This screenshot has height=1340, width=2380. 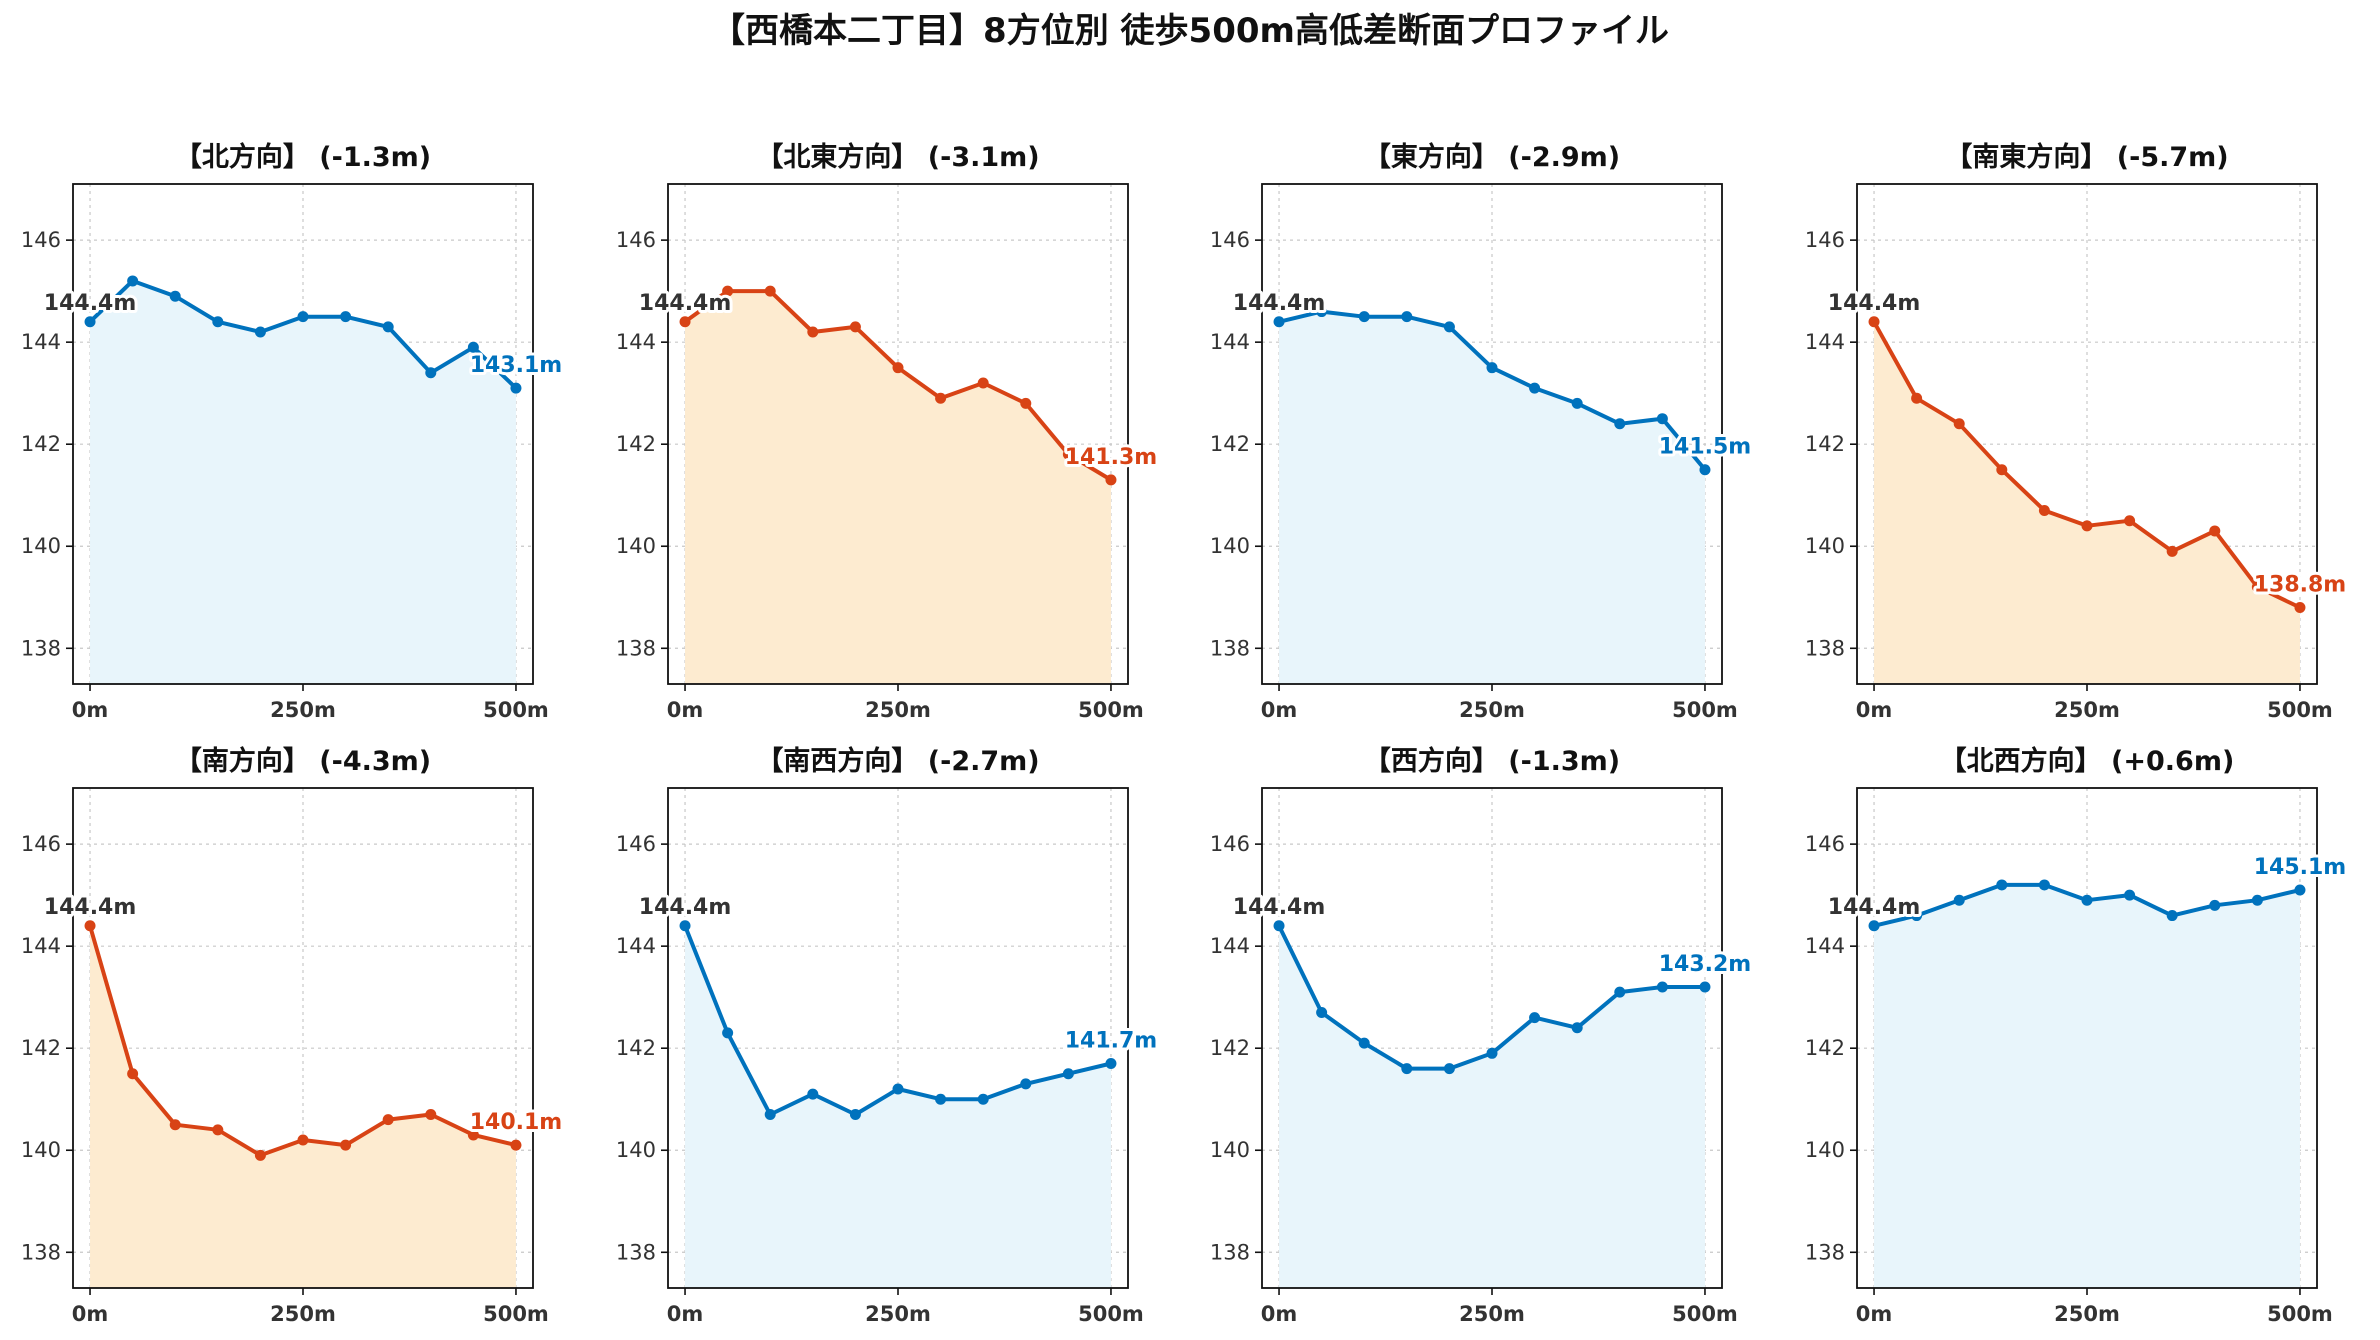 What do you see at coordinates (1111, 457) in the screenshot?
I see `end-elevation-label: 141.3m` at bounding box center [1111, 457].